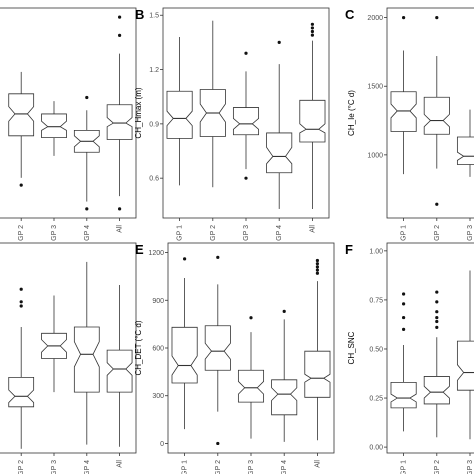 The height and width of the screenshot is (474, 474). What do you see at coordinates (376, 399) in the screenshot?
I see `y-tick-label: 0.25` at bounding box center [376, 399].